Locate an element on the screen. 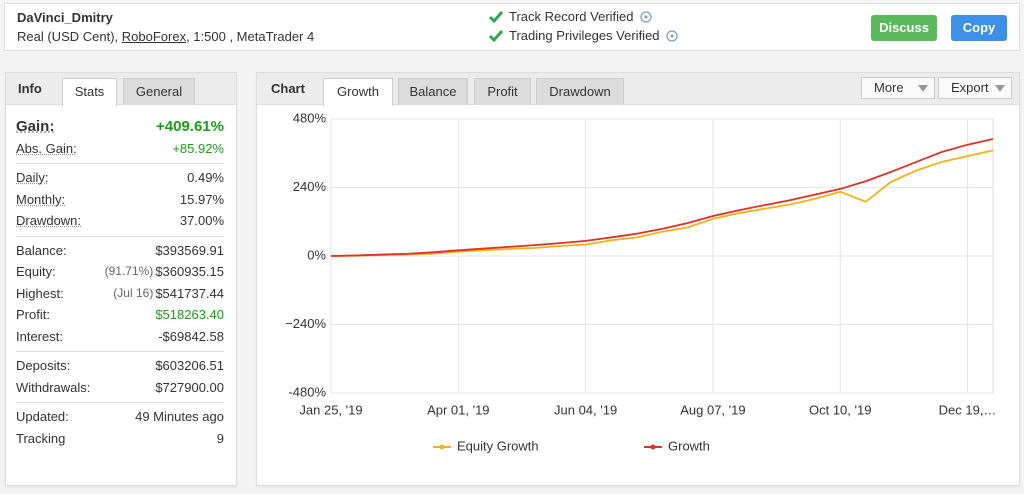 The image size is (1024, 494). balance-tab: Balance is located at coordinates (433, 91).